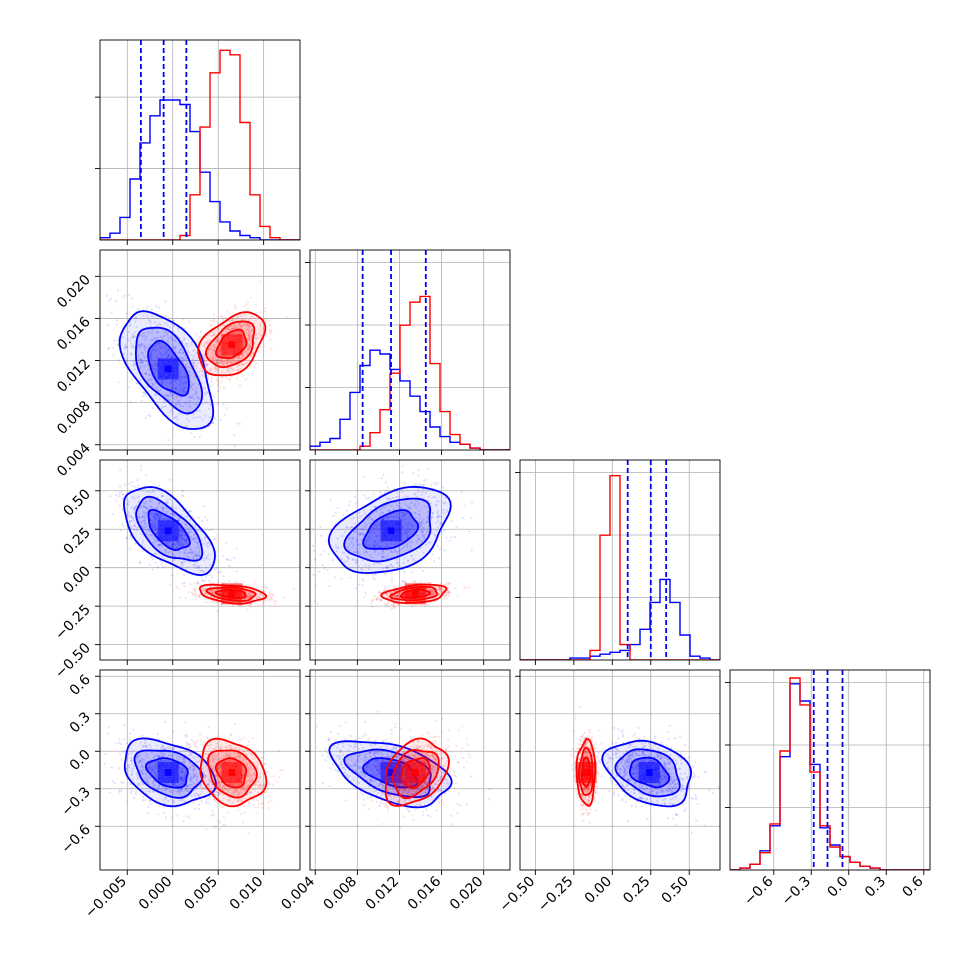 This screenshot has height=970, width=970. What do you see at coordinates (620, 560) in the screenshot?
I see `panel-plot-area` at bounding box center [620, 560].